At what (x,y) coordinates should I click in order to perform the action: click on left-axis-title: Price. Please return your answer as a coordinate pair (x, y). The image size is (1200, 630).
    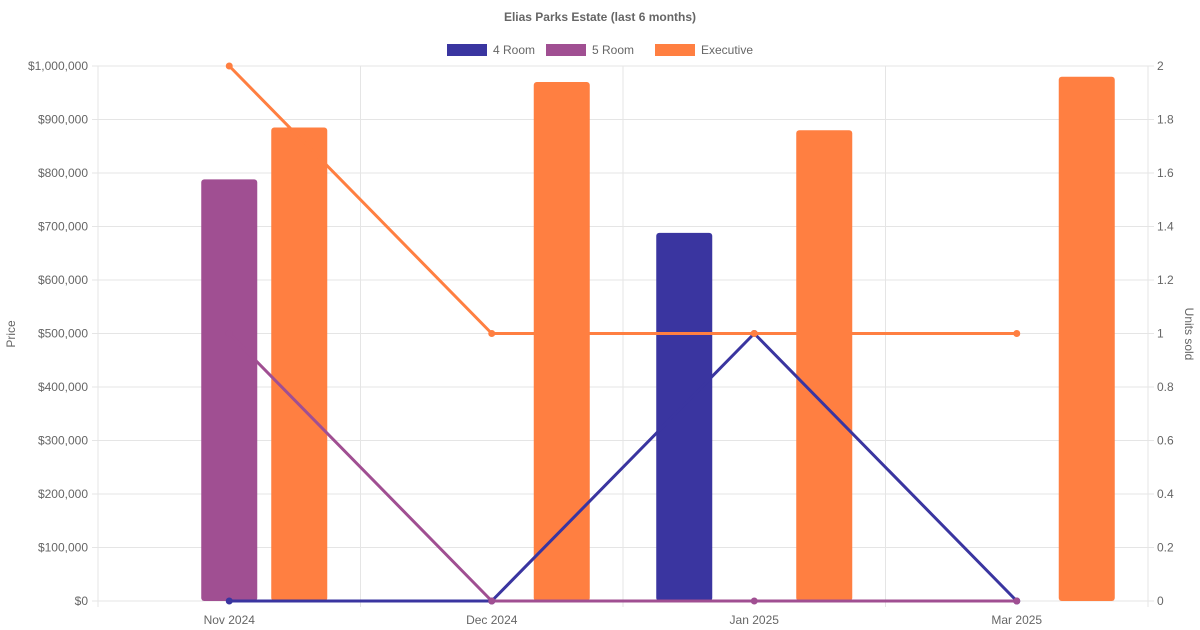
    Looking at the image, I should click on (11, 334).